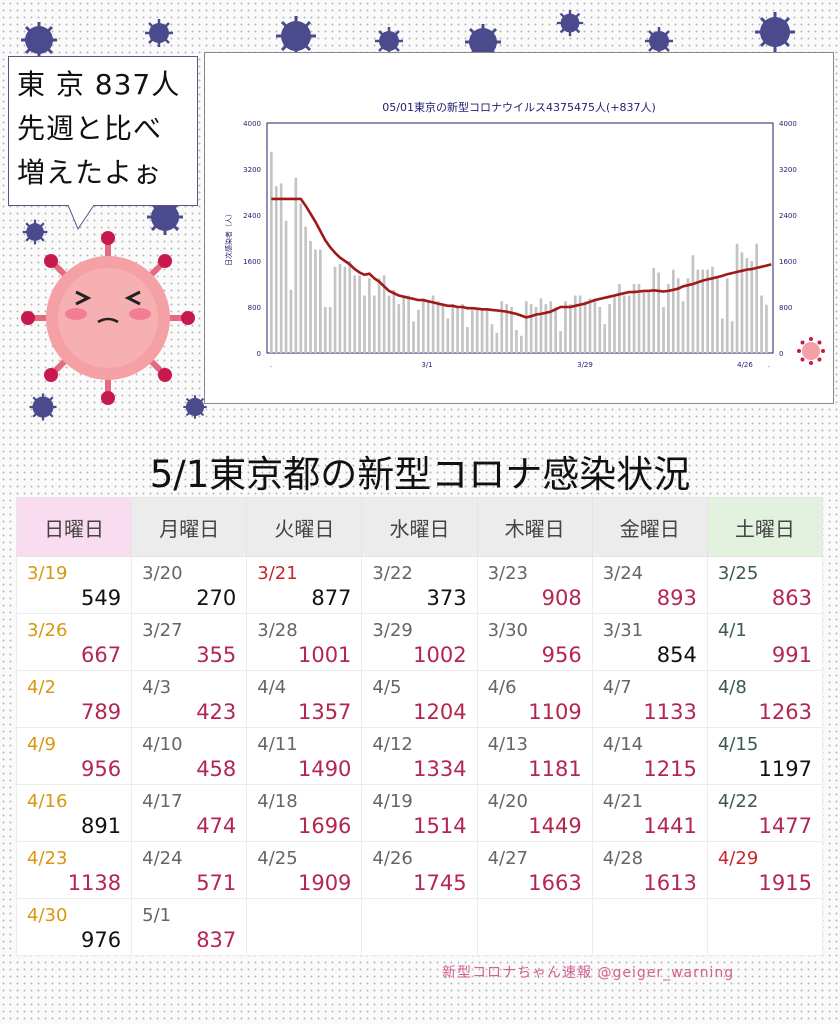 The image size is (840, 1024). Describe the element at coordinates (392, 858) in the screenshot. I see `cell-date: 4/26` at that location.